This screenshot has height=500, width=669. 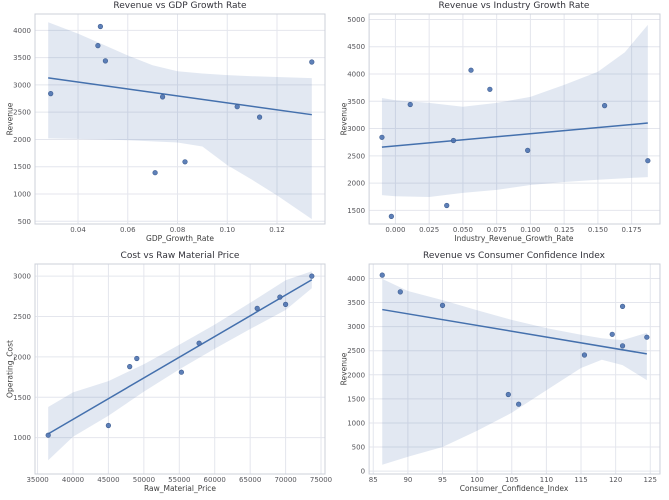 I want to click on x-tick-label: 70000, so click(x=285, y=480).